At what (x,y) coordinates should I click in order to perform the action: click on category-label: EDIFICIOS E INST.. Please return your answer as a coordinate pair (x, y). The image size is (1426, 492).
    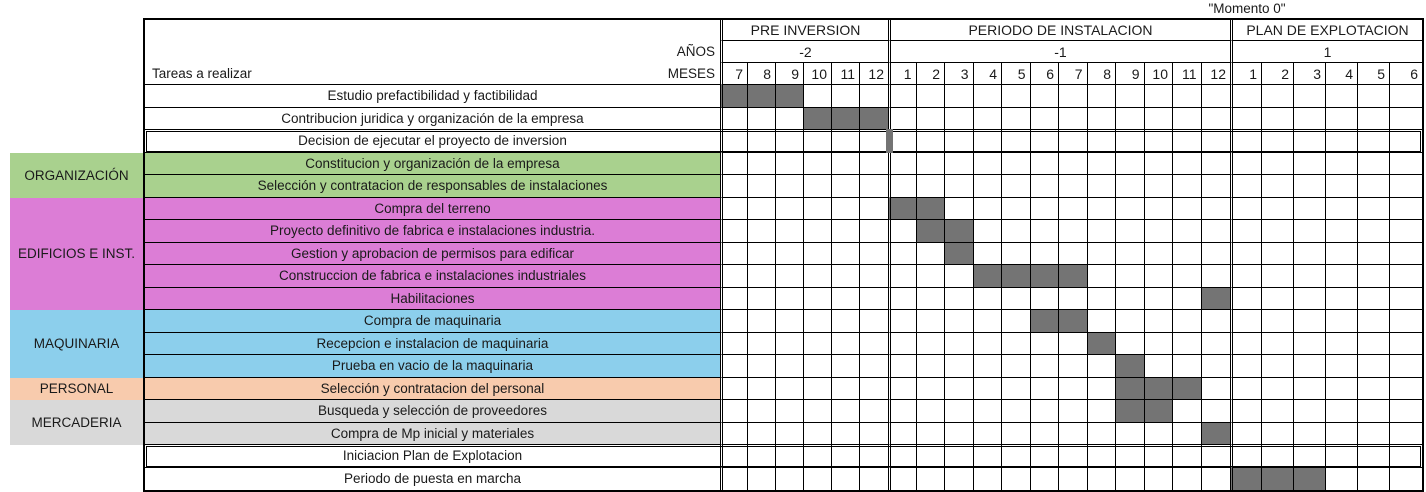
    Looking at the image, I should click on (76, 254).